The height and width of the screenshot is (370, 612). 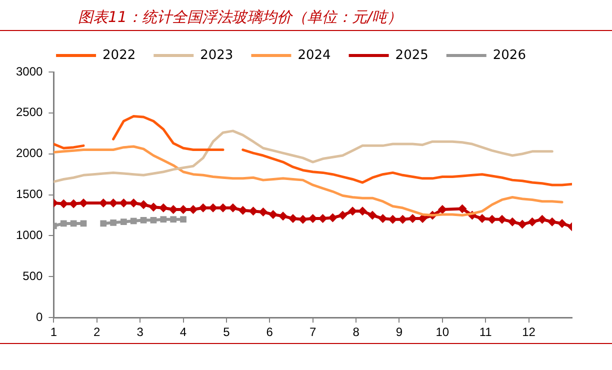 What do you see at coordinates (97, 332) in the screenshot?
I see `x-tick-label: 2` at bounding box center [97, 332].